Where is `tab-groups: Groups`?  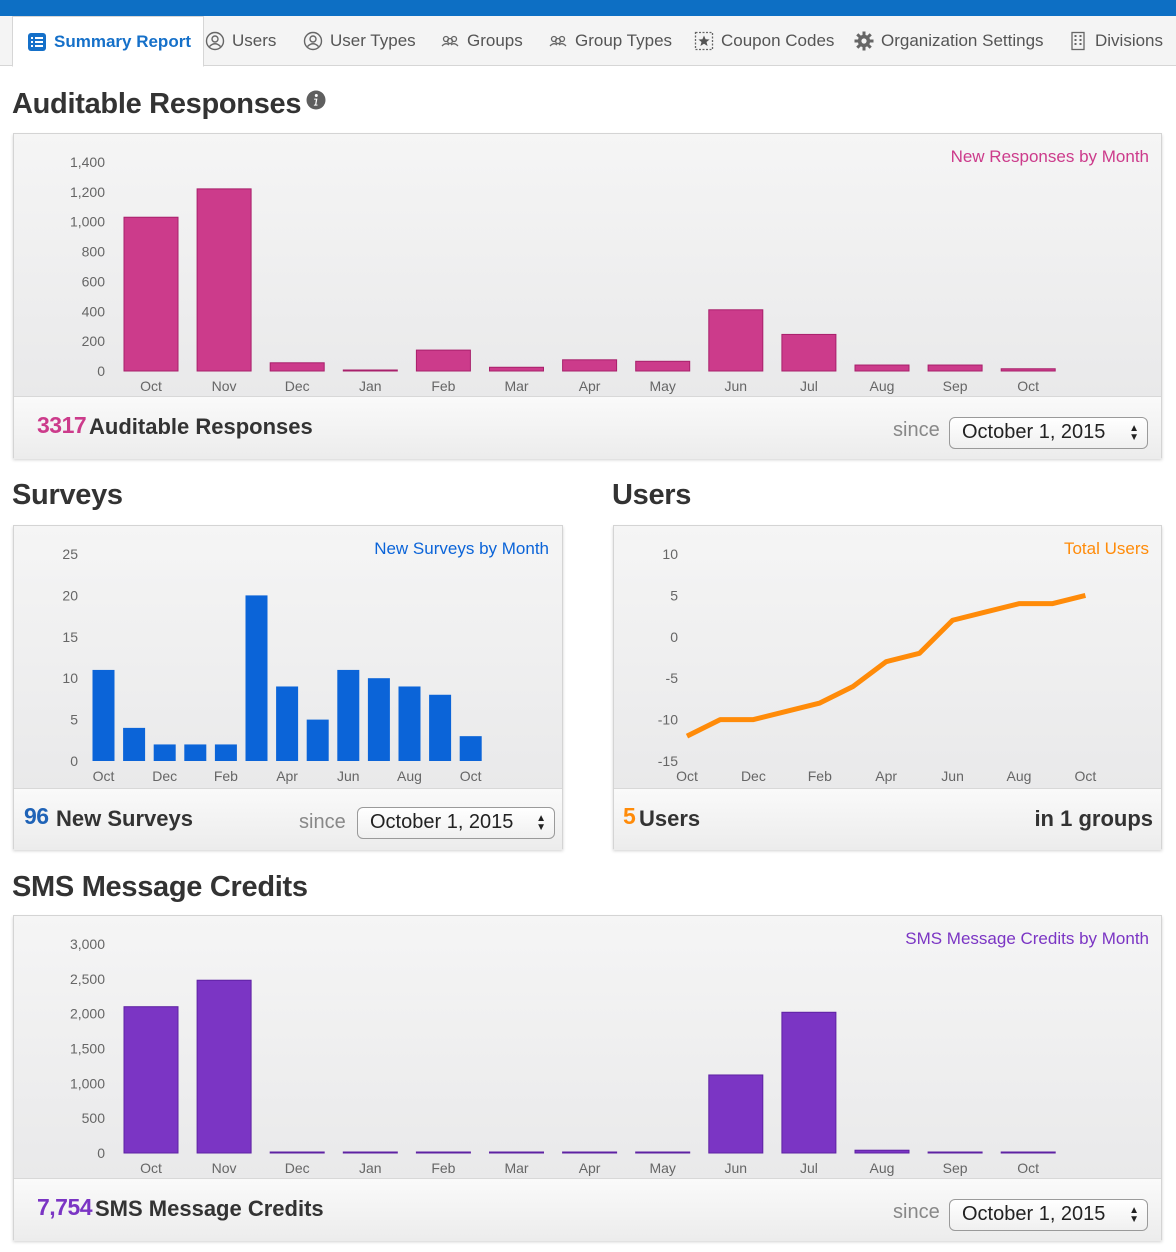 tab-groups: Groups is located at coordinates (481, 41).